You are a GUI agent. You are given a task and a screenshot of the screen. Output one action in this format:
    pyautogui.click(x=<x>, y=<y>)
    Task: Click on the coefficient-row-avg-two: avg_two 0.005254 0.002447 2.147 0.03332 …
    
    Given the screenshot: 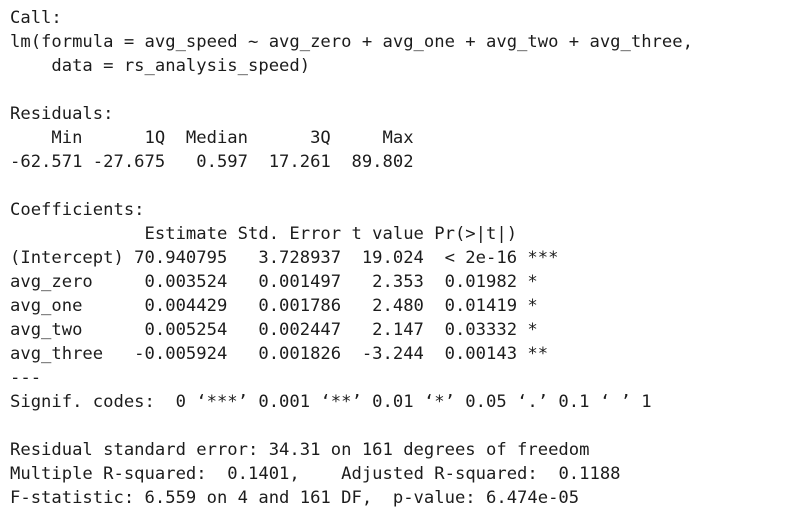 What is the action you would take?
    pyautogui.click(x=284, y=330)
    